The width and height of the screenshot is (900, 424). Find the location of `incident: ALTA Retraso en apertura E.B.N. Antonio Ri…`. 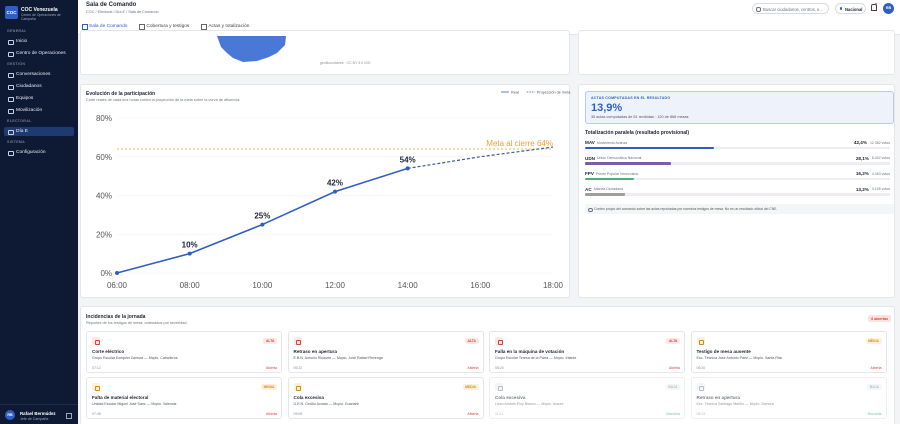

incident: ALTA Retraso en apertura E.B.N. Antonio Ri… is located at coordinates (385, 352).